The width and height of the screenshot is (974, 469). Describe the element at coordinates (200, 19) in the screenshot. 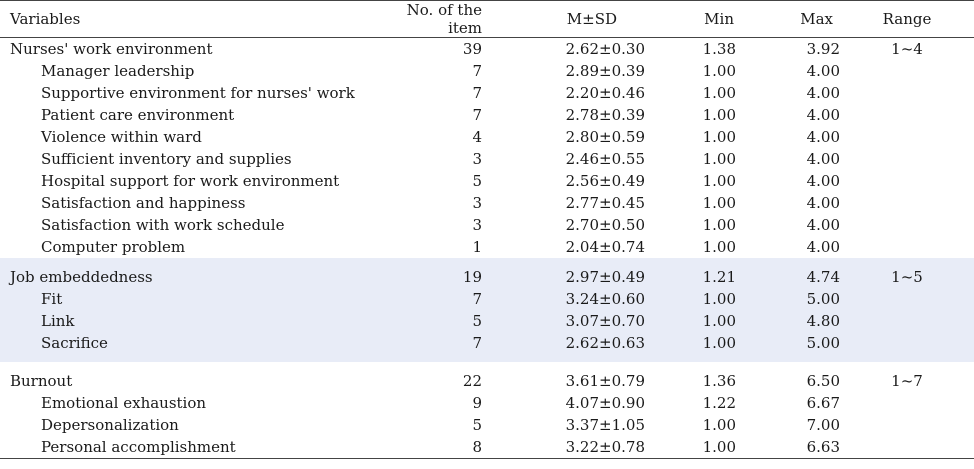

I see `header-variables: Variables` at that location.